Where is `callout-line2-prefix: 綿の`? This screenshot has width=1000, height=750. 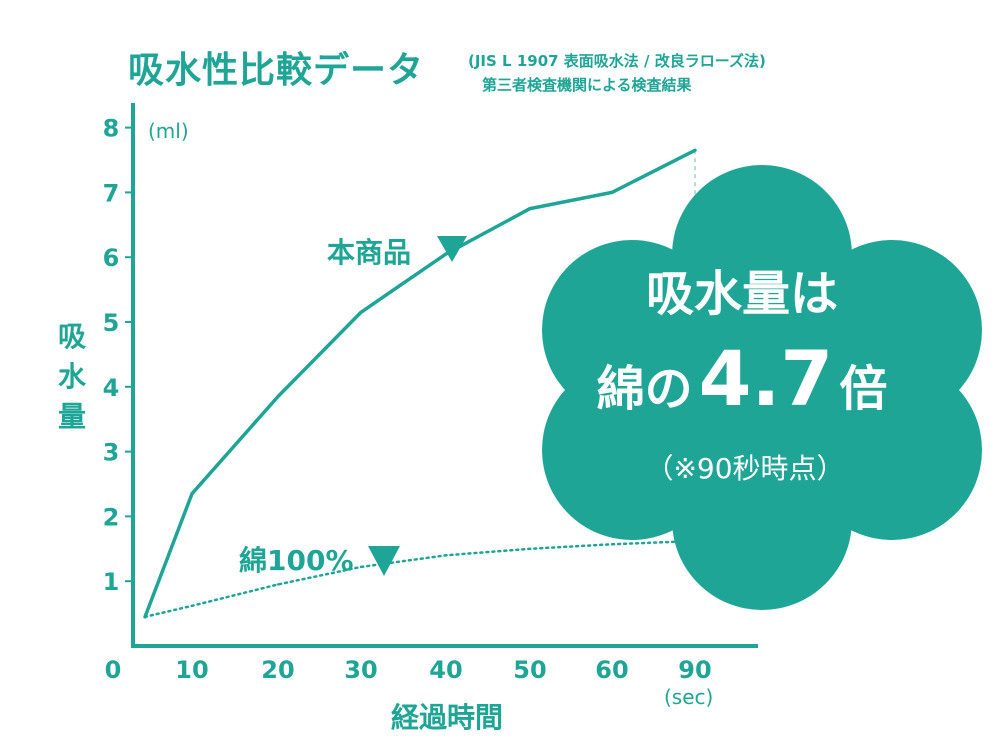 callout-line2-prefix: 綿の is located at coordinates (645, 389).